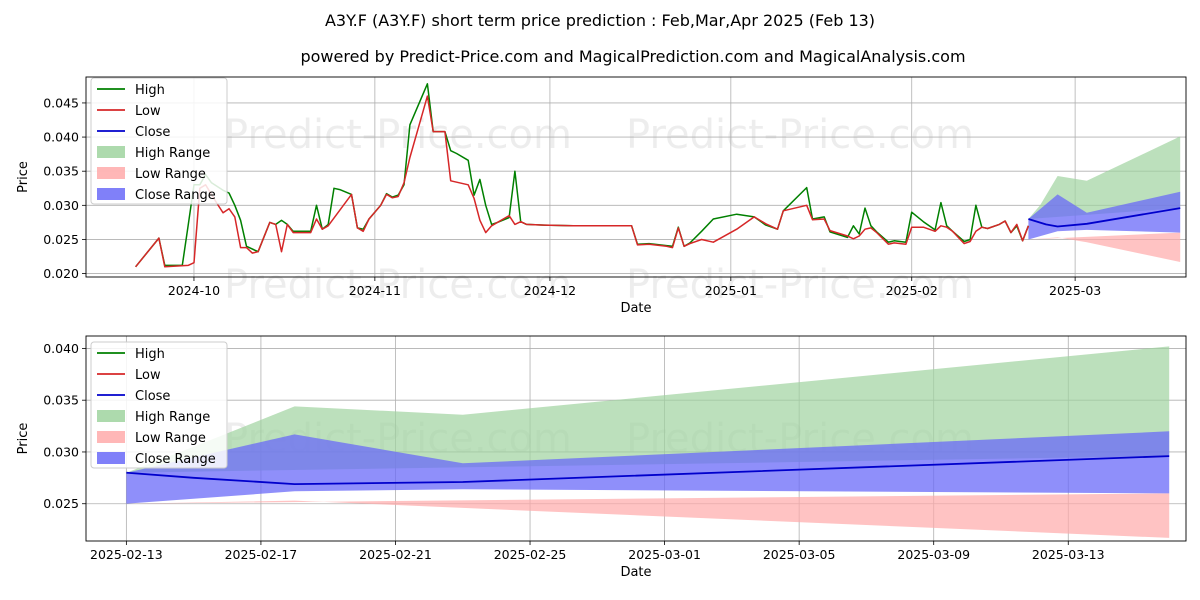  What do you see at coordinates (731, 290) in the screenshot?
I see `x-tick-label: 2025-01` at bounding box center [731, 290].